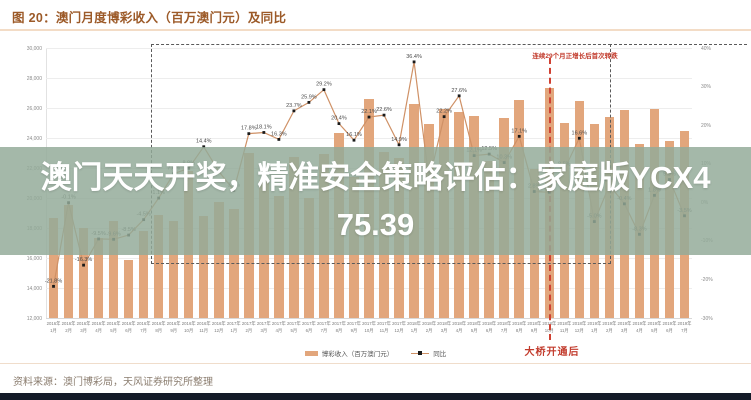 The height and width of the screenshot is (400, 751). What do you see at coordinates (34, 78) in the screenshot?
I see `left-tick-label: 28,000` at bounding box center [34, 78].